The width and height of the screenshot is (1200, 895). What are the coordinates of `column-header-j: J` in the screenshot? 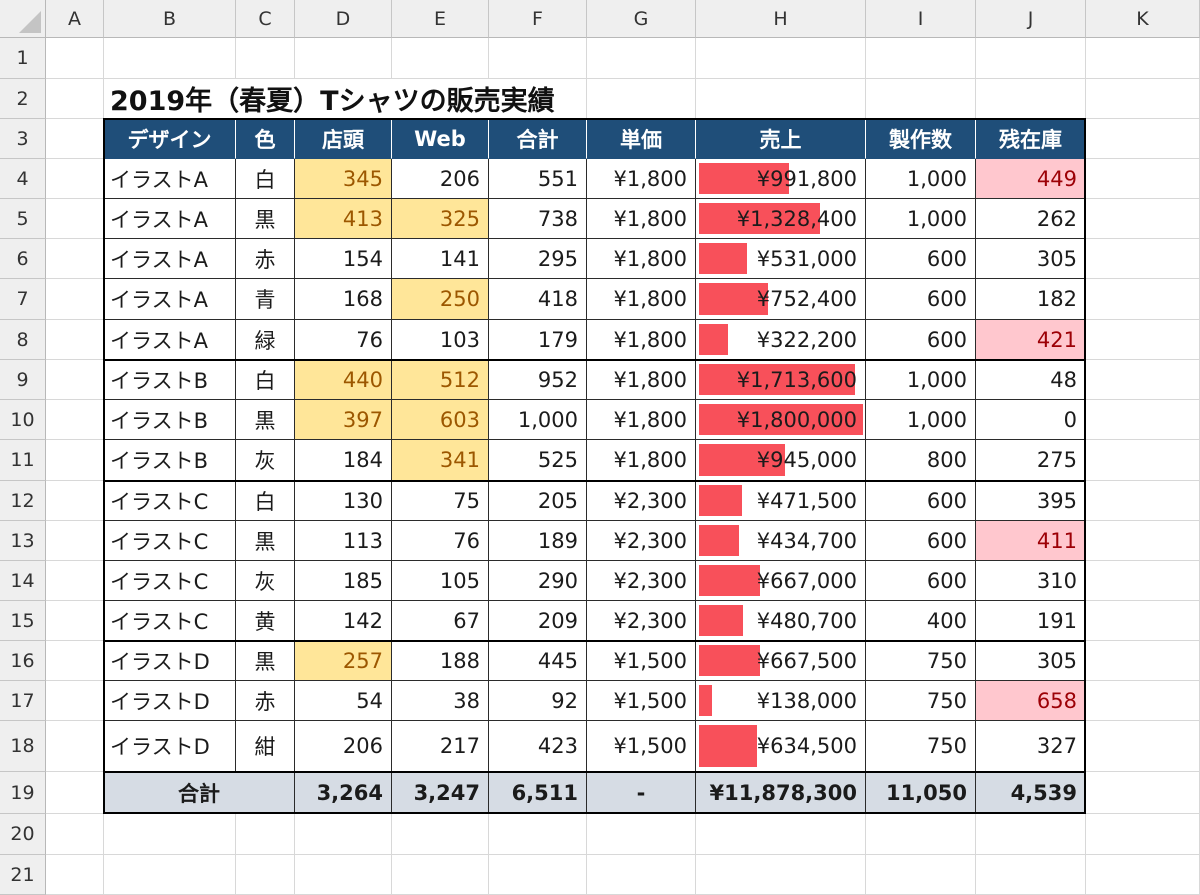 It's located at (1031, 19).